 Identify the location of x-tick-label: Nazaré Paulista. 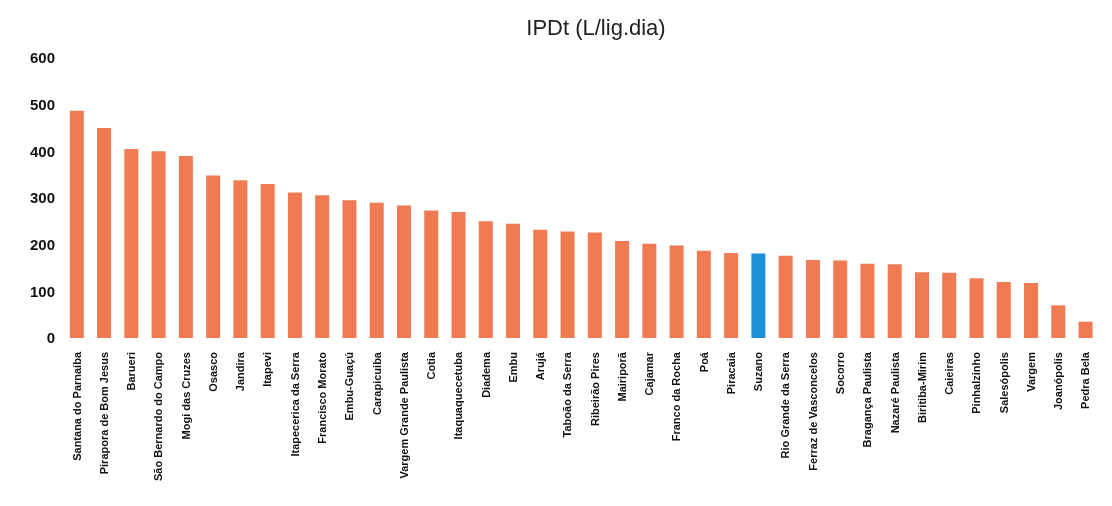
(894, 392).